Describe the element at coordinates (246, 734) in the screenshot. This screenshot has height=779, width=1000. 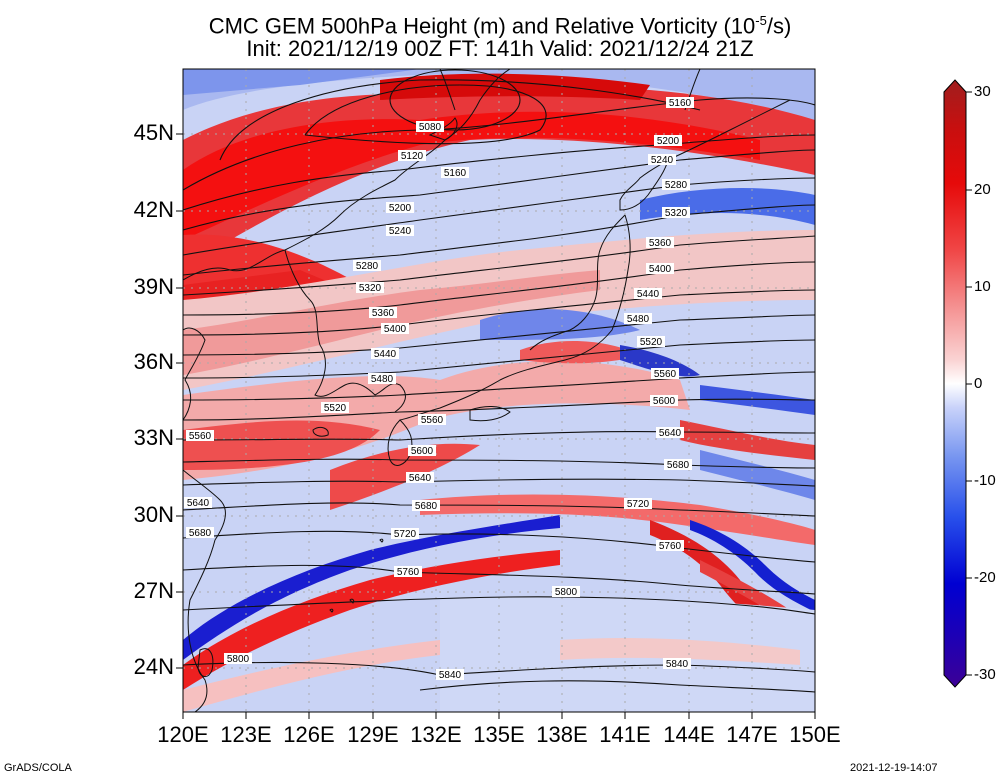
I see `lon-label-123e: 123E` at that location.